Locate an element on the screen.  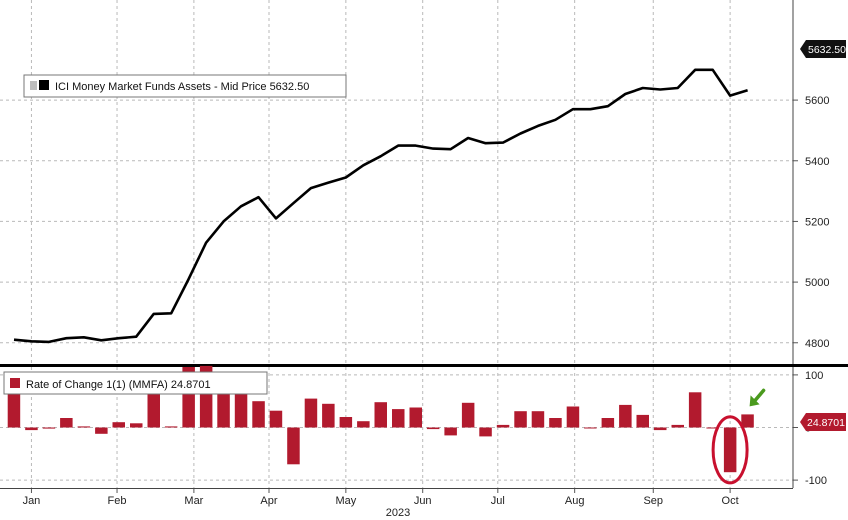
annotations is located at coordinates (738, 436).